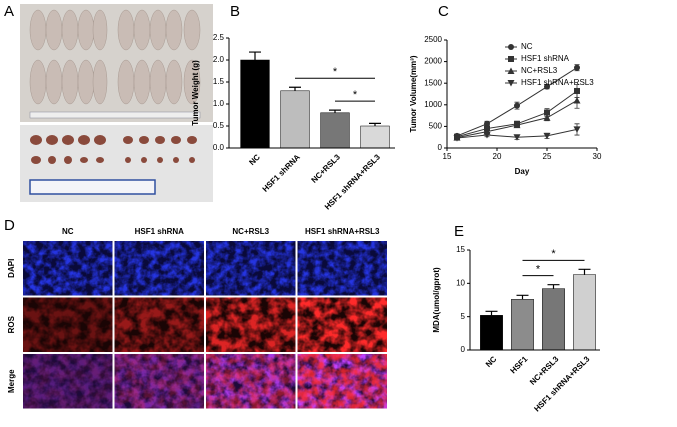  I want to click on x-tick-label: HSF1 shRNA+RSL3, so click(561, 383).